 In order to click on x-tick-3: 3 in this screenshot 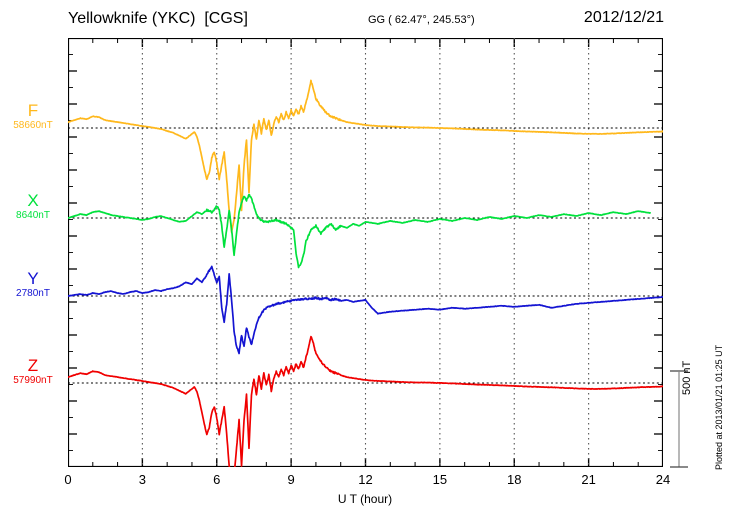, I will do `click(142, 479)`.